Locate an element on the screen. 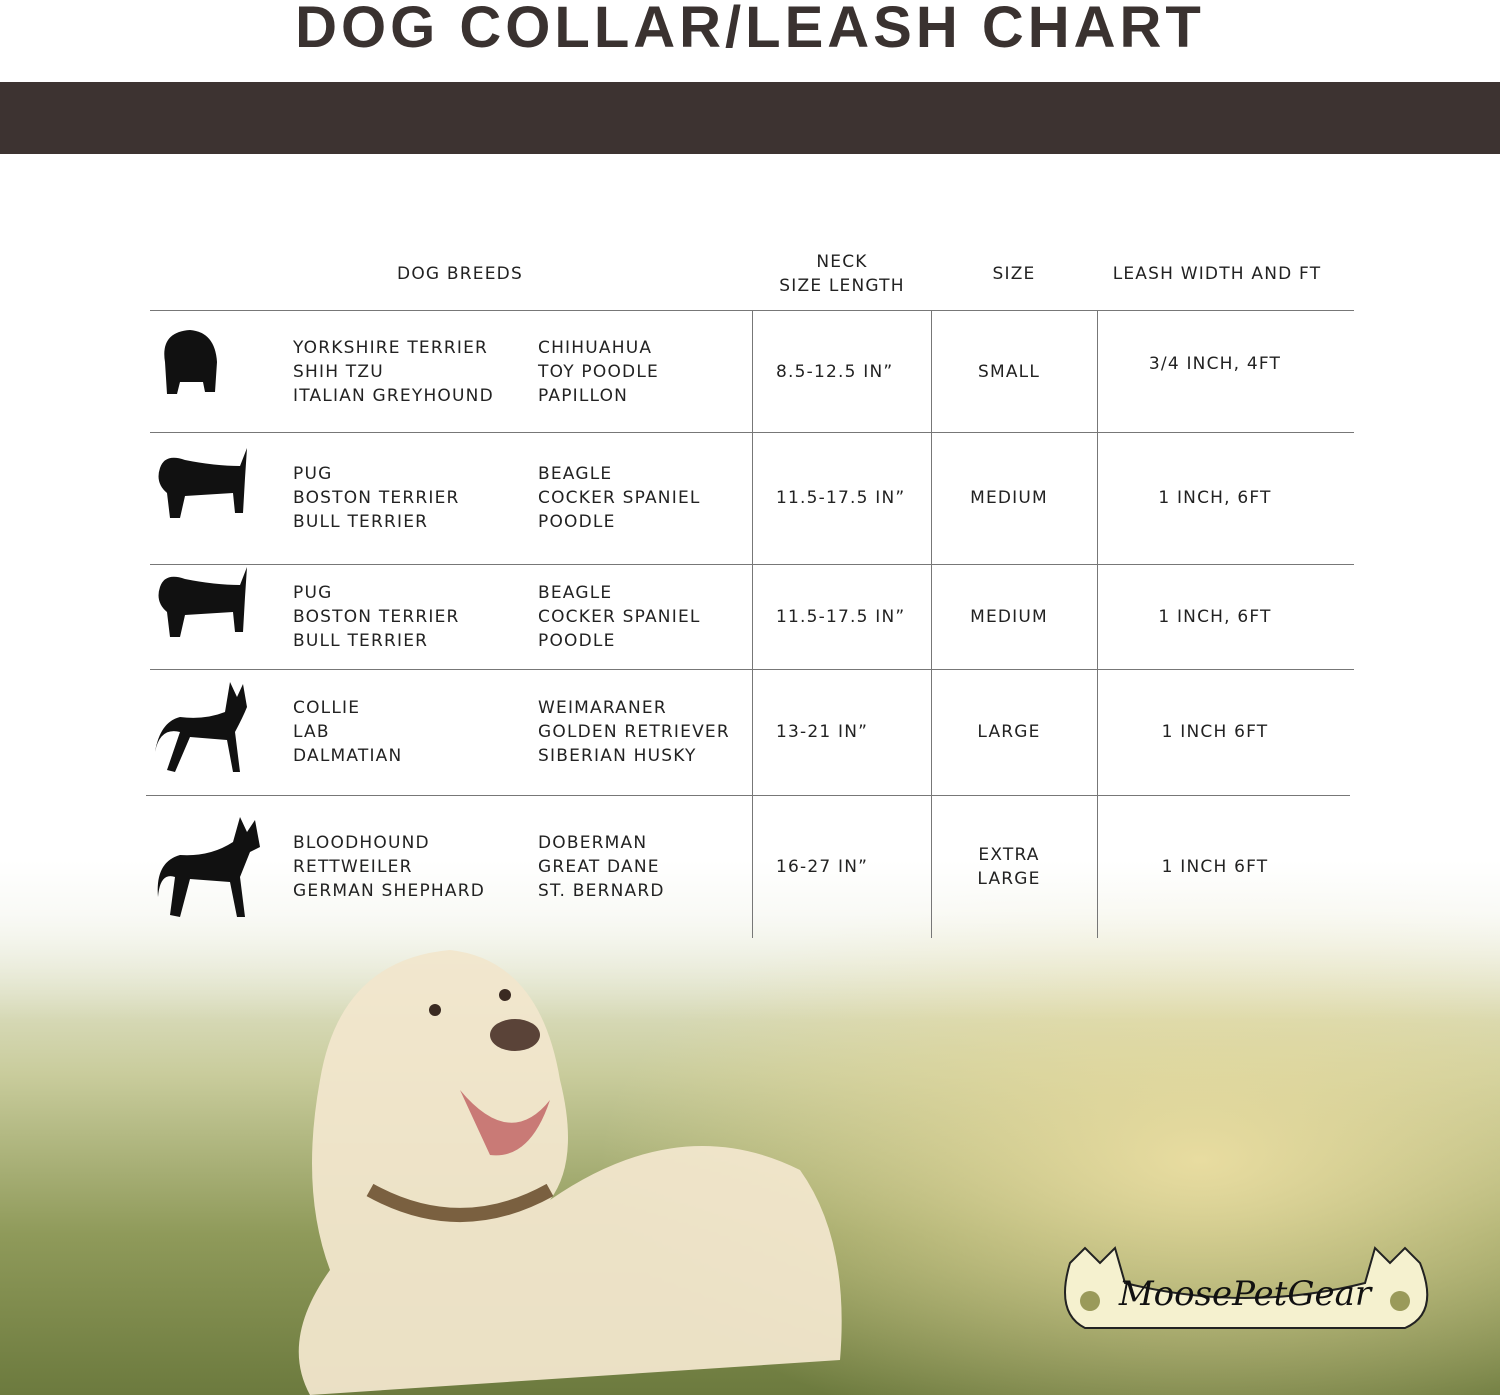 This screenshot has height=1395, width=1500. doberman-silhouette-icon is located at coordinates (210, 871).